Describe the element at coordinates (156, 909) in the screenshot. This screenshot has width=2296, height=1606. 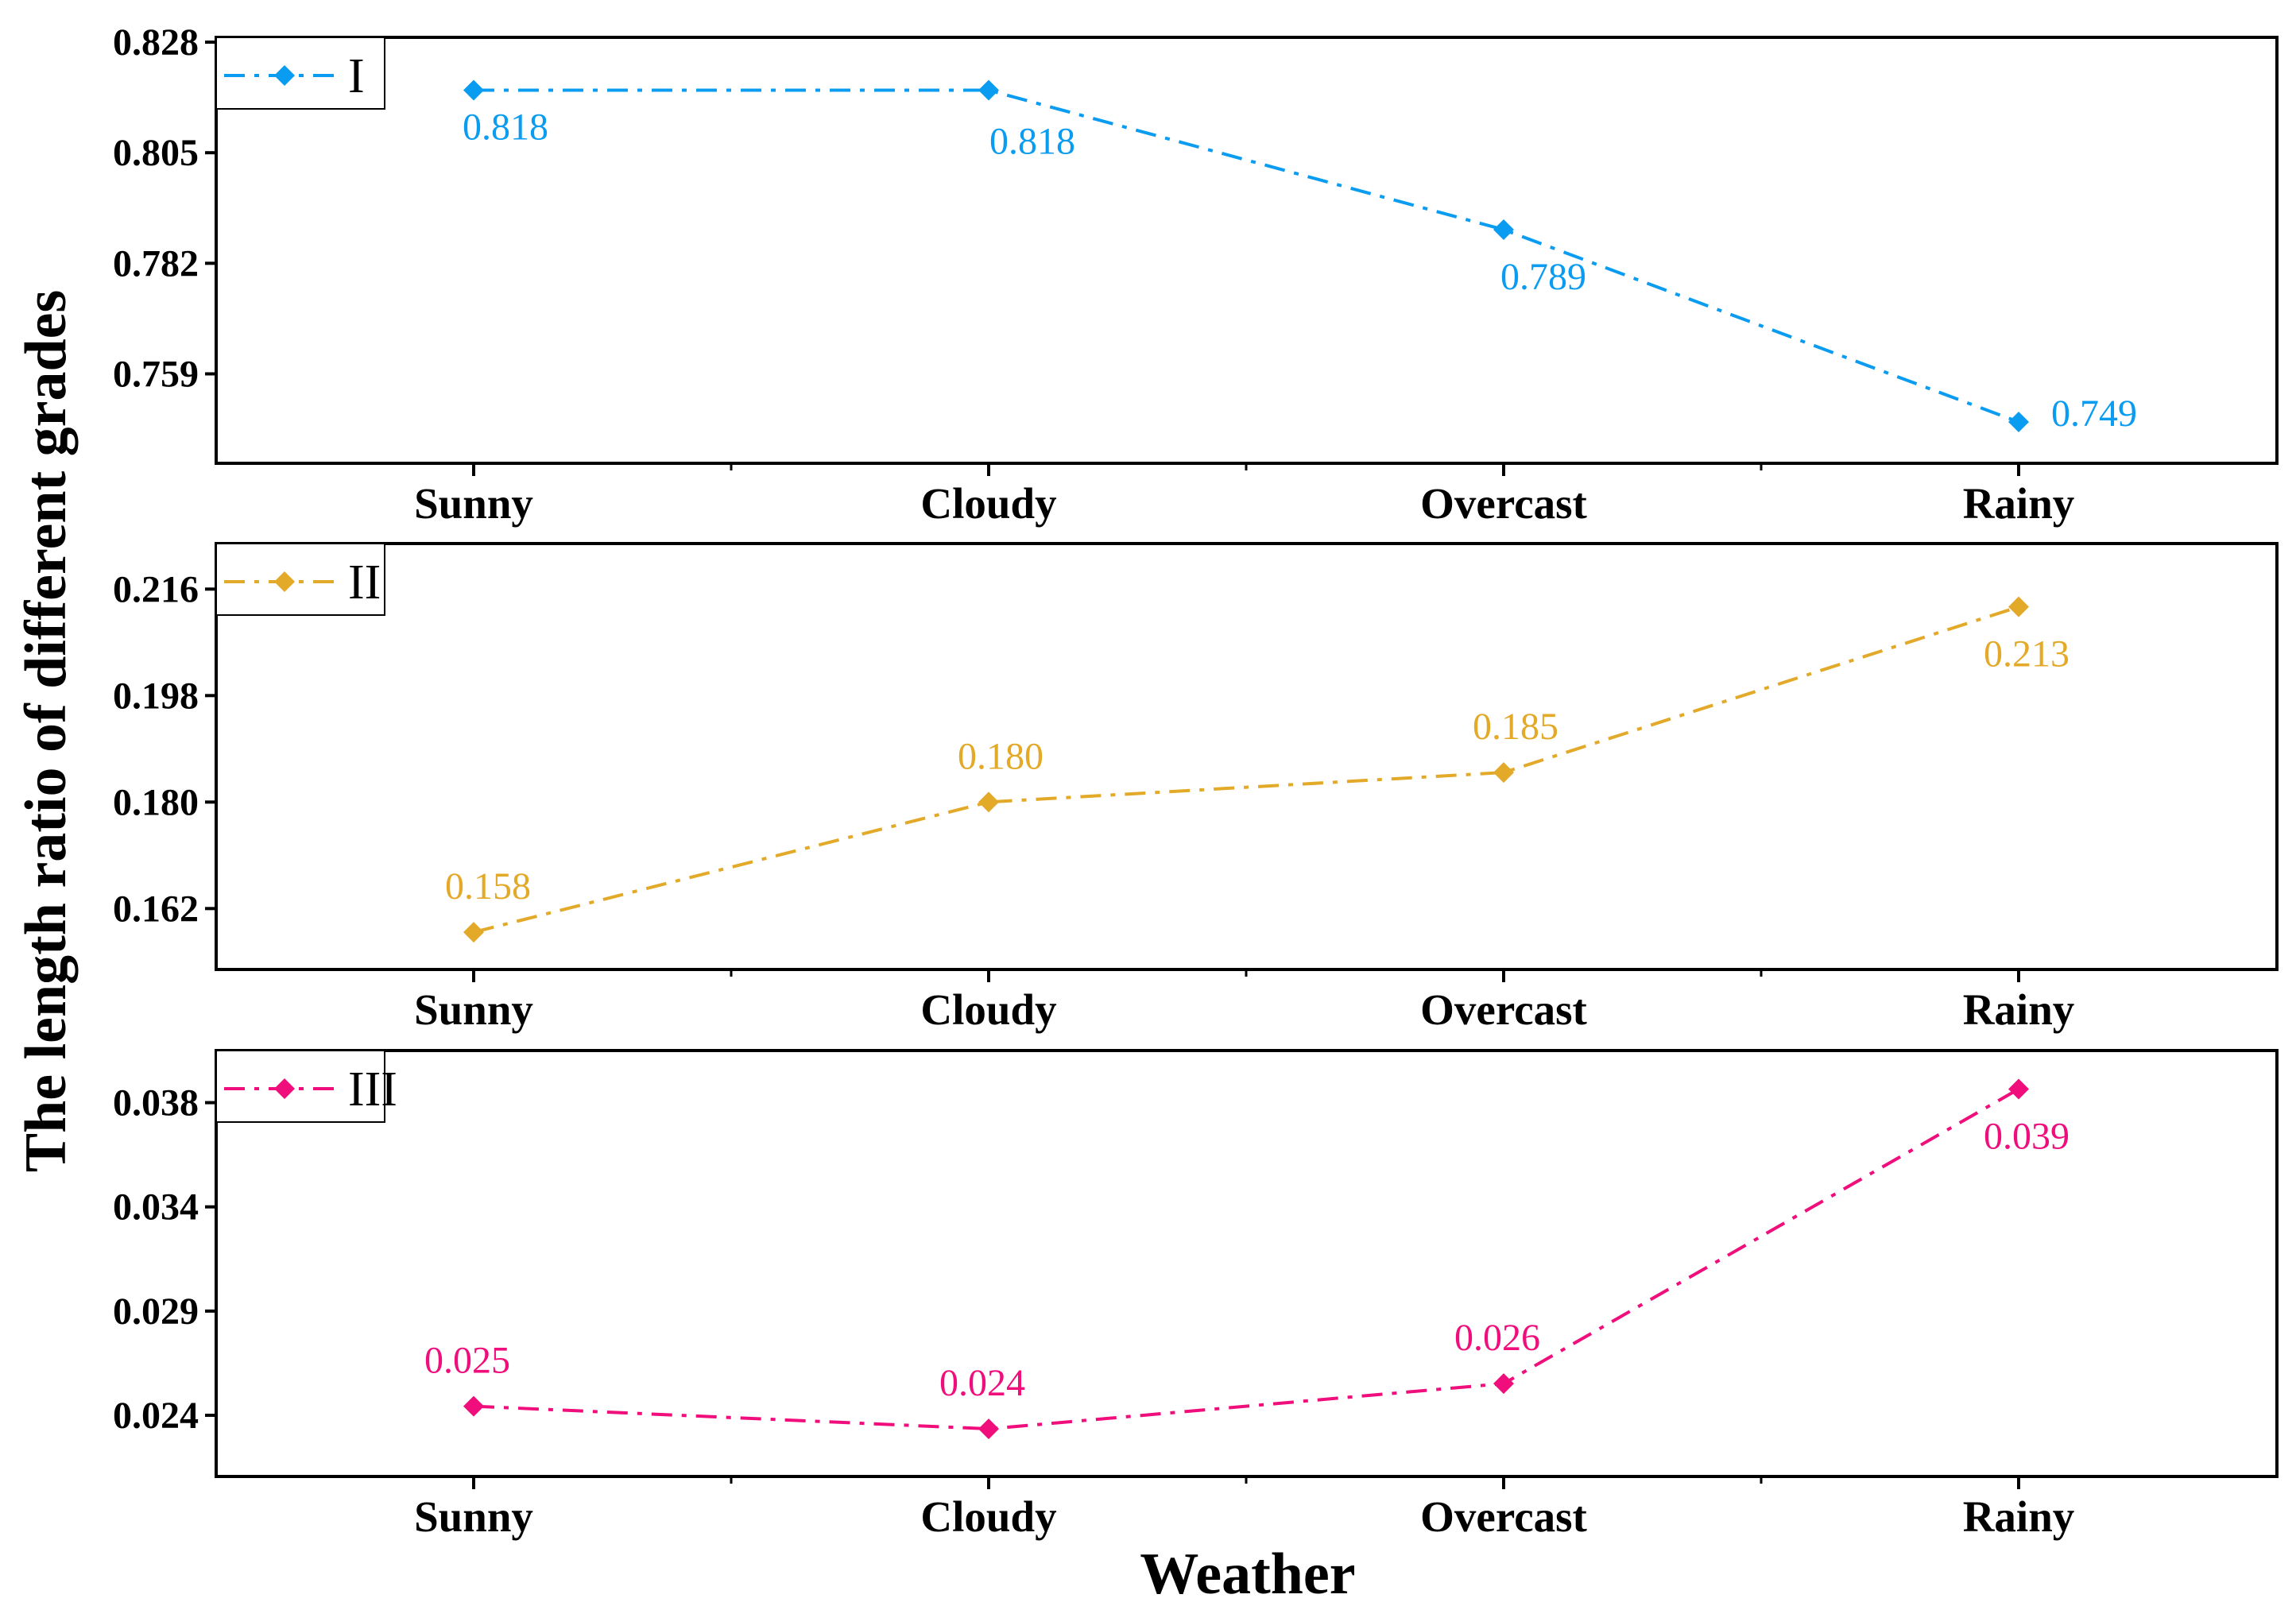
I see `y-tick-label: 0.162` at that location.